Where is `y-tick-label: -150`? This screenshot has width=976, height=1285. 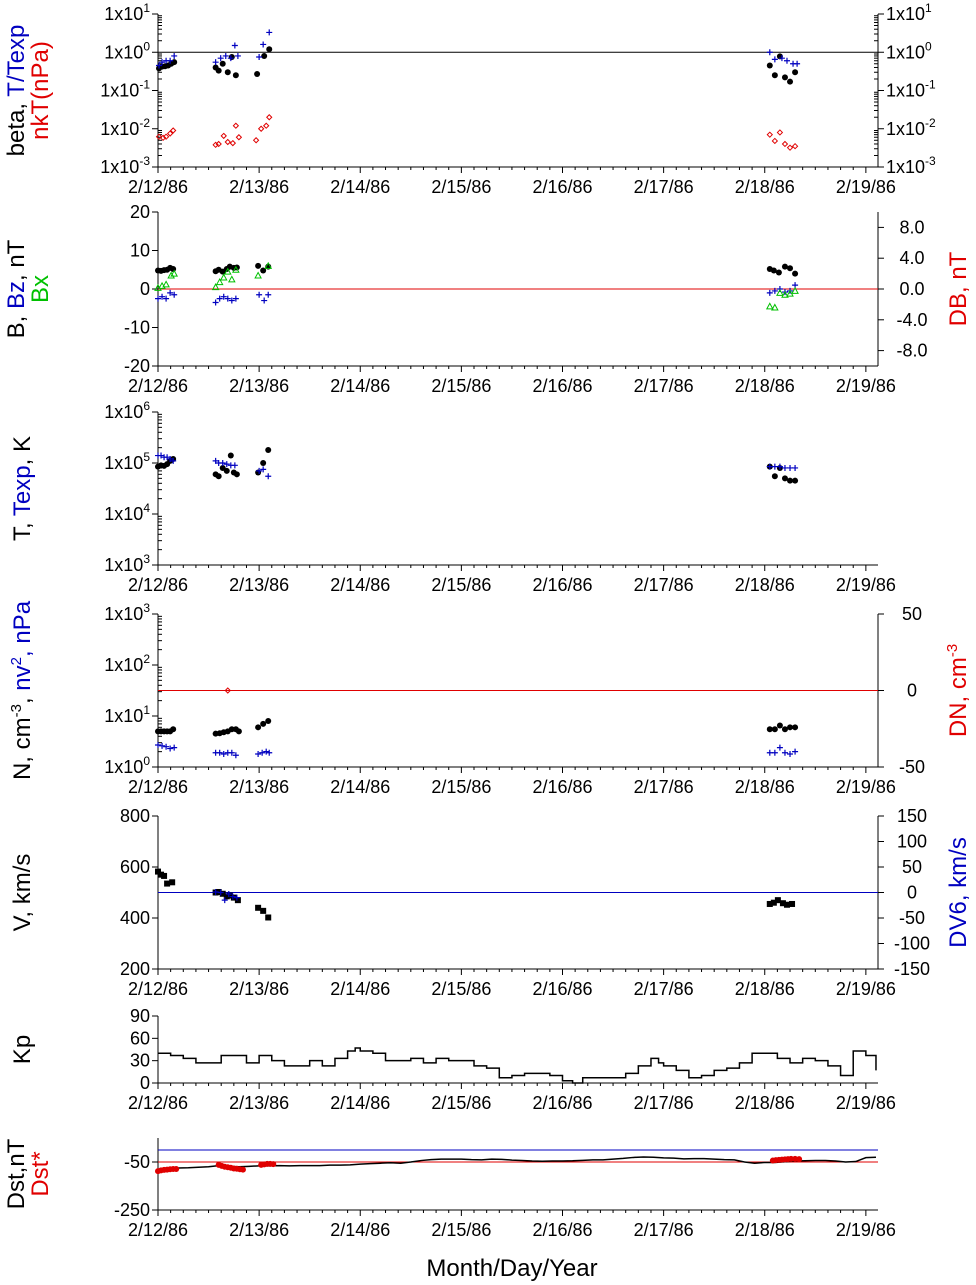 y-tick-label: -150 is located at coordinates (912, 969).